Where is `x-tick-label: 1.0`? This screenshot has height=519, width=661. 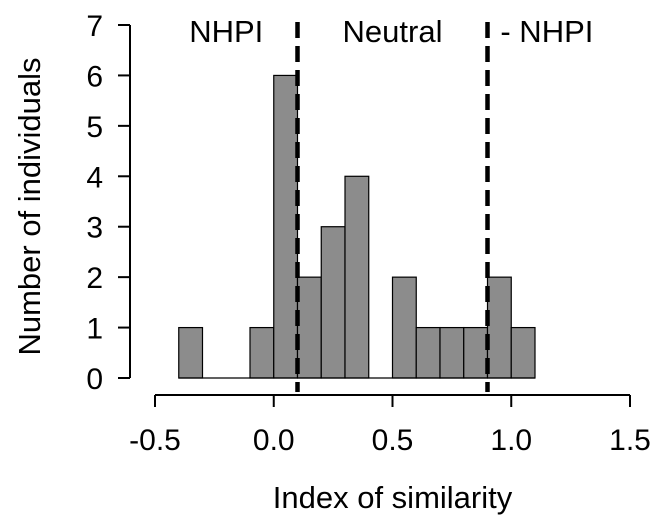
x-tick-label: 1.0 is located at coordinates (511, 440).